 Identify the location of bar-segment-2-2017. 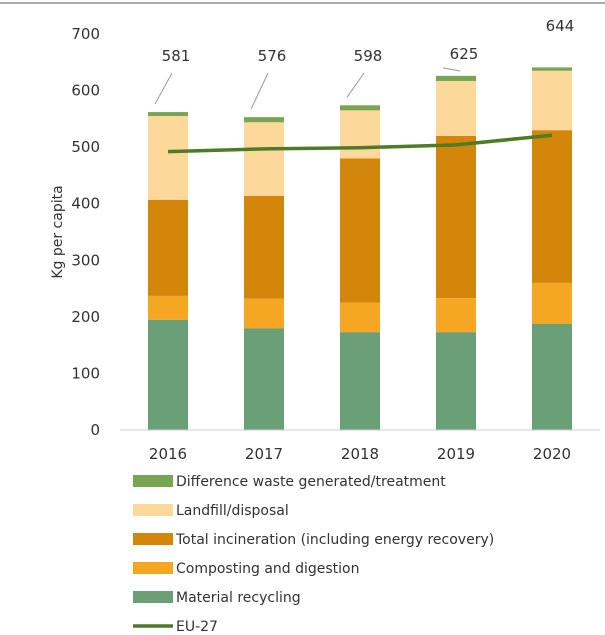
(264, 247).